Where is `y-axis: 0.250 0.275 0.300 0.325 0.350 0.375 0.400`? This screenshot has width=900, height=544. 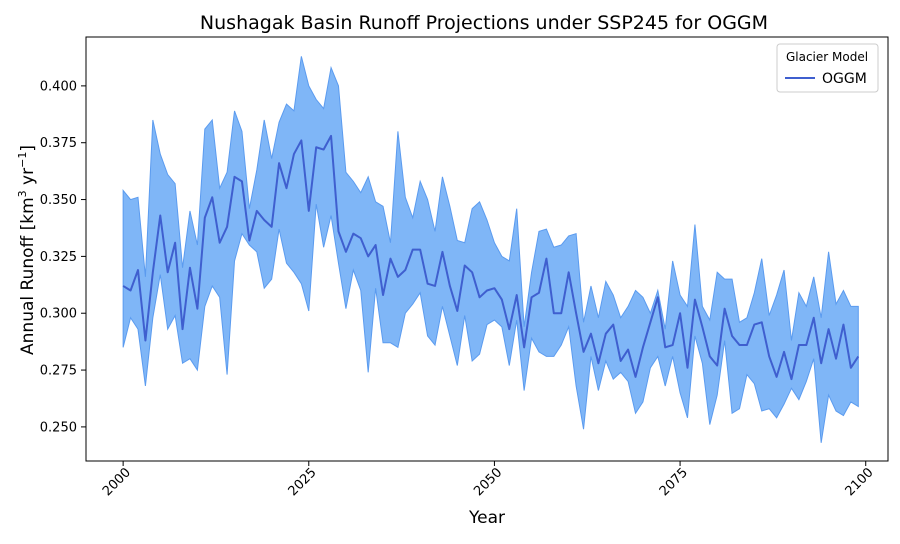
y-axis: 0.250 0.275 0.300 0.325 0.350 0.375 0.400 is located at coordinates (63, 257).